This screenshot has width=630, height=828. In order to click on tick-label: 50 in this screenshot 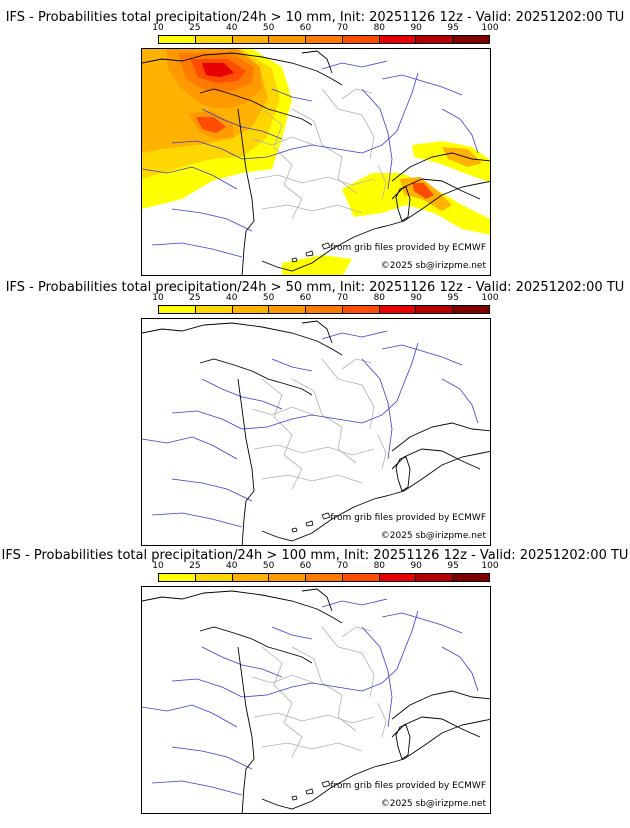, I will do `click(268, 298)`.